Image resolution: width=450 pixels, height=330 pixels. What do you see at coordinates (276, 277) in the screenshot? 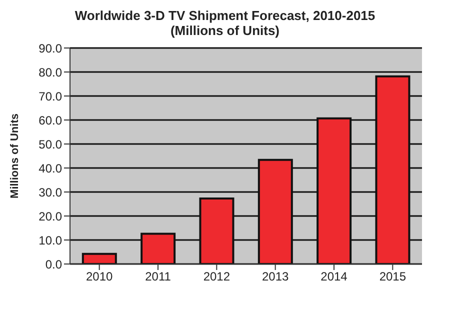
I see `x-tick-label: 2013` at bounding box center [276, 277].